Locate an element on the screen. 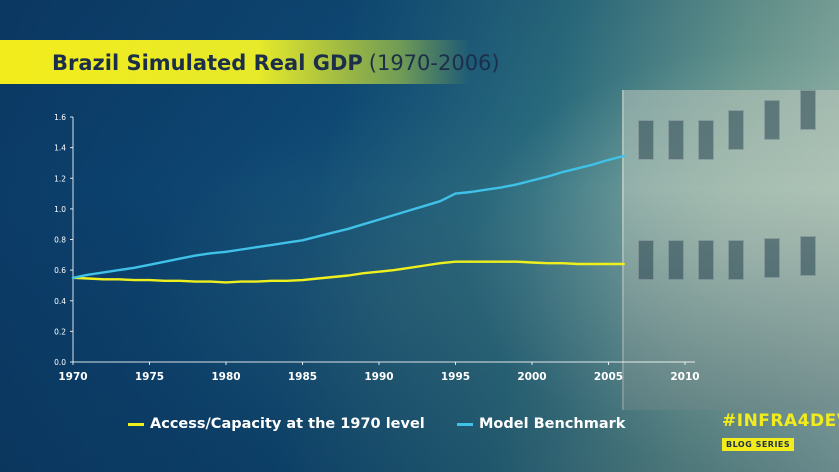  x-tick-label: 1990 is located at coordinates (378, 377).